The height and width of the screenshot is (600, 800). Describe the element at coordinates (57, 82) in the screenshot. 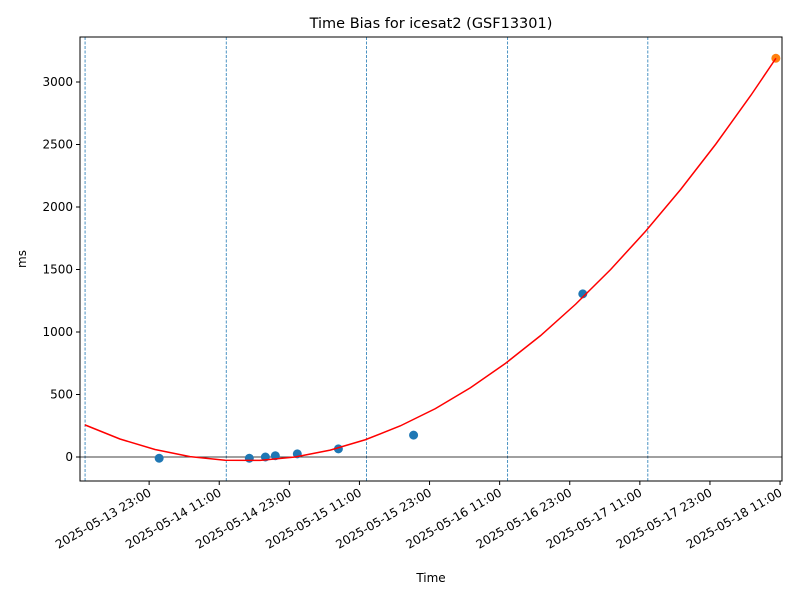

I see `y-tick-label: 3000` at that location.